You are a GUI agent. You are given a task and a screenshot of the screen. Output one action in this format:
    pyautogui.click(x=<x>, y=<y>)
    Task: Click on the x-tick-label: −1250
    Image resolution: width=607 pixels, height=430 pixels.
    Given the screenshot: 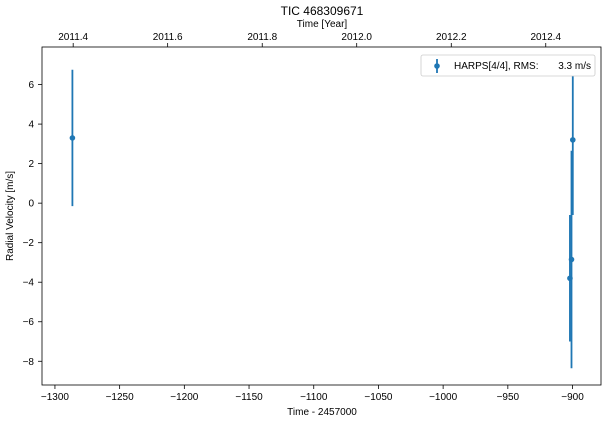 What is the action you would take?
    pyautogui.click(x=120, y=397)
    